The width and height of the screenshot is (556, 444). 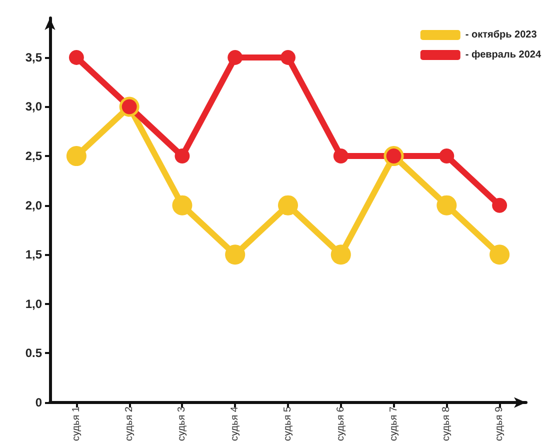 I want to click on legend-label: - октябрь 2023, so click(x=501, y=35).